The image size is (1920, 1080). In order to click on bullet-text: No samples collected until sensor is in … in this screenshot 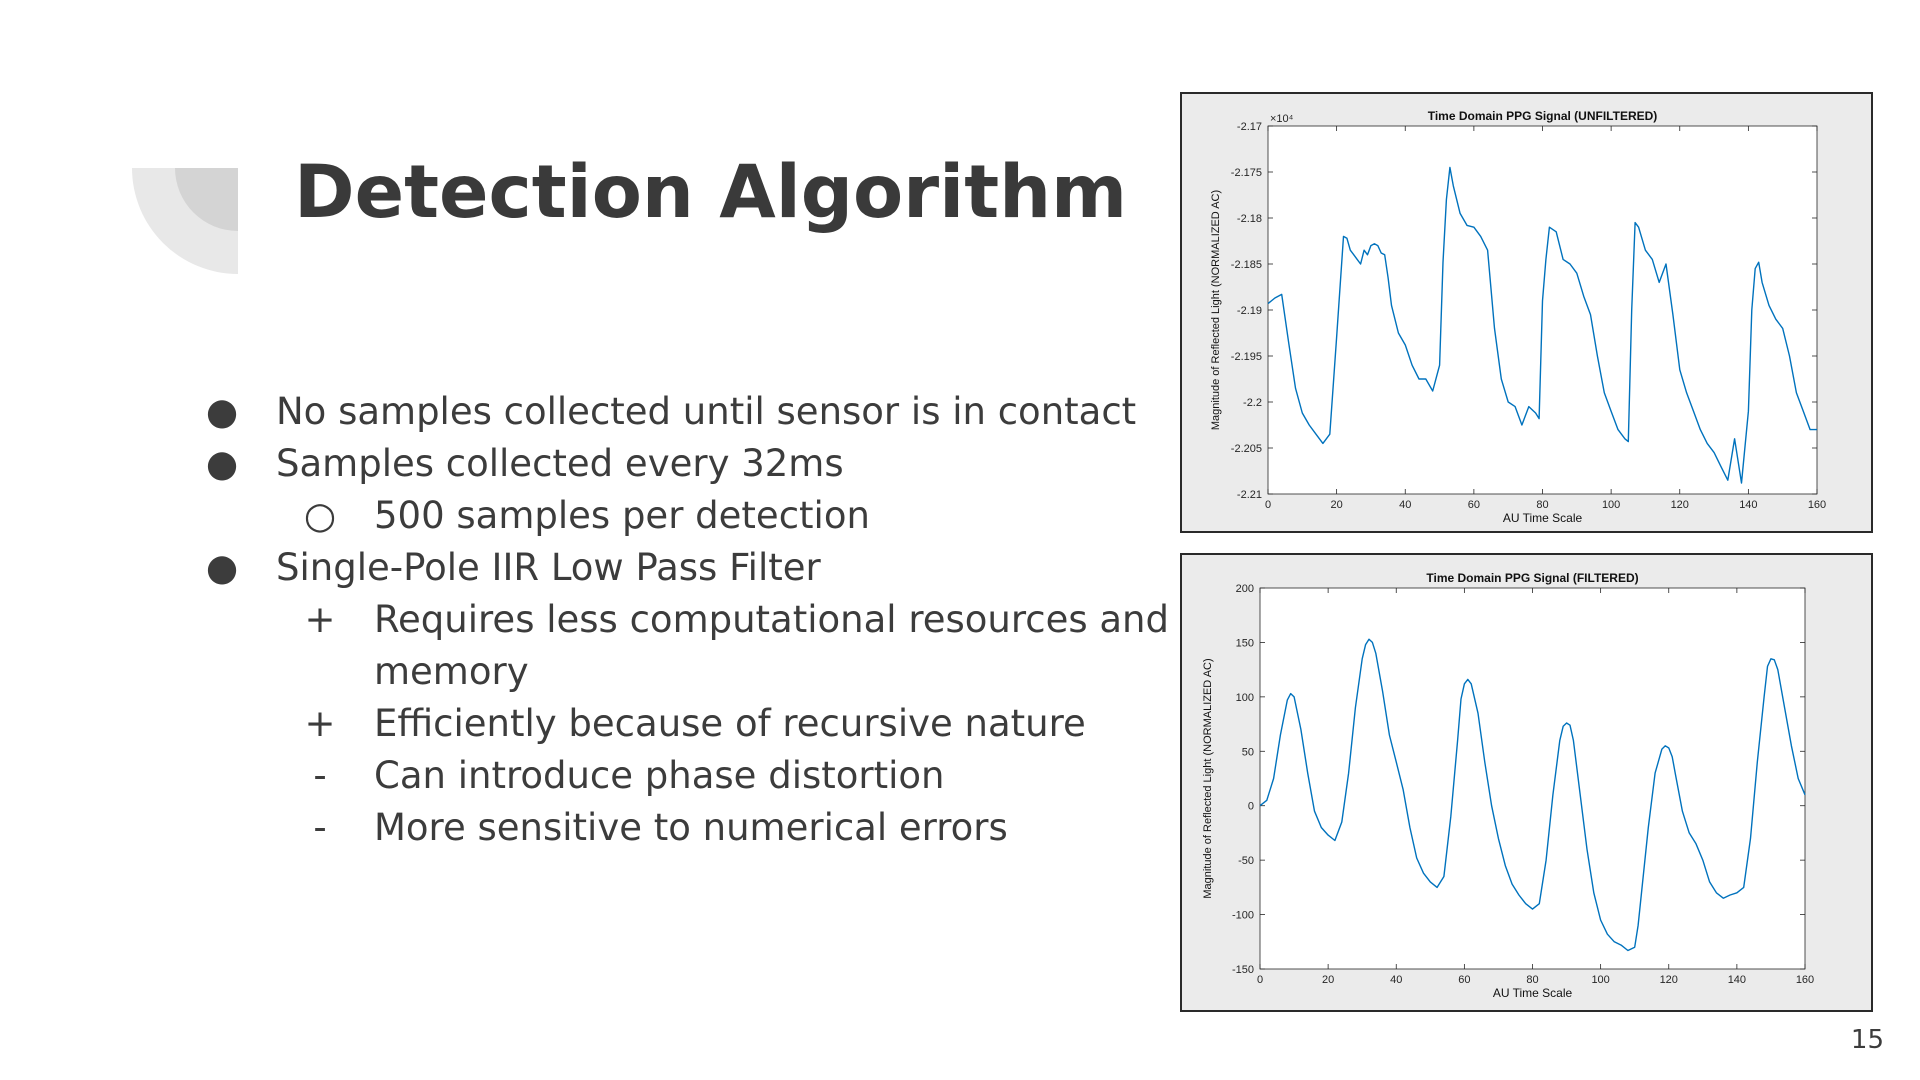, I will do `click(706, 411)`.